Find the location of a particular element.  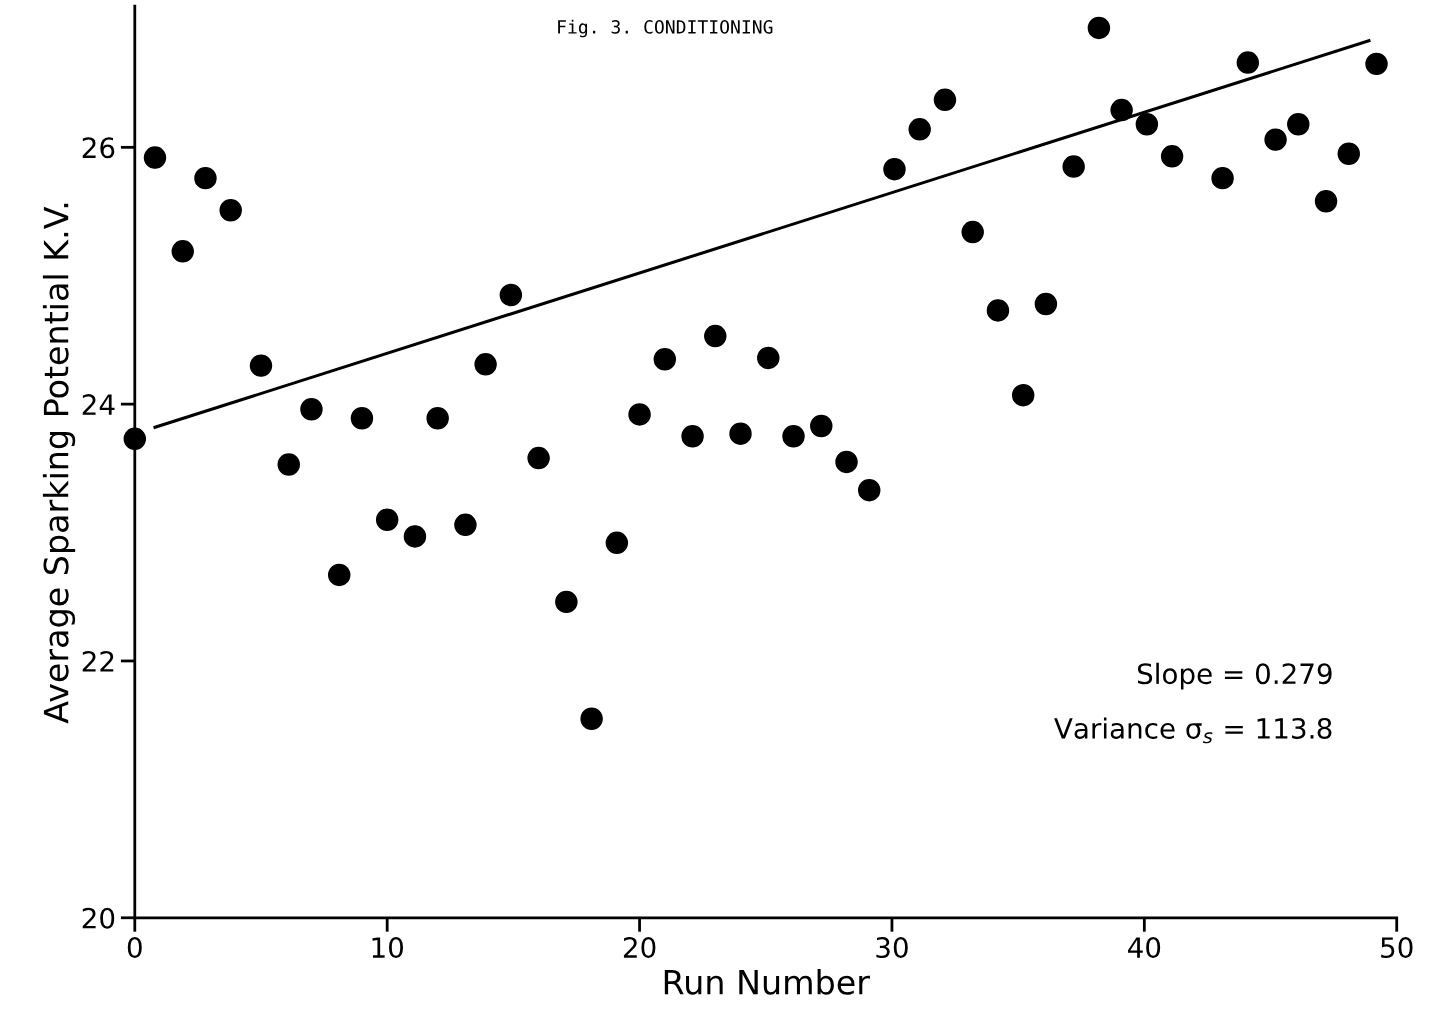

x-axis-title: Run Number is located at coordinates (767, 981).